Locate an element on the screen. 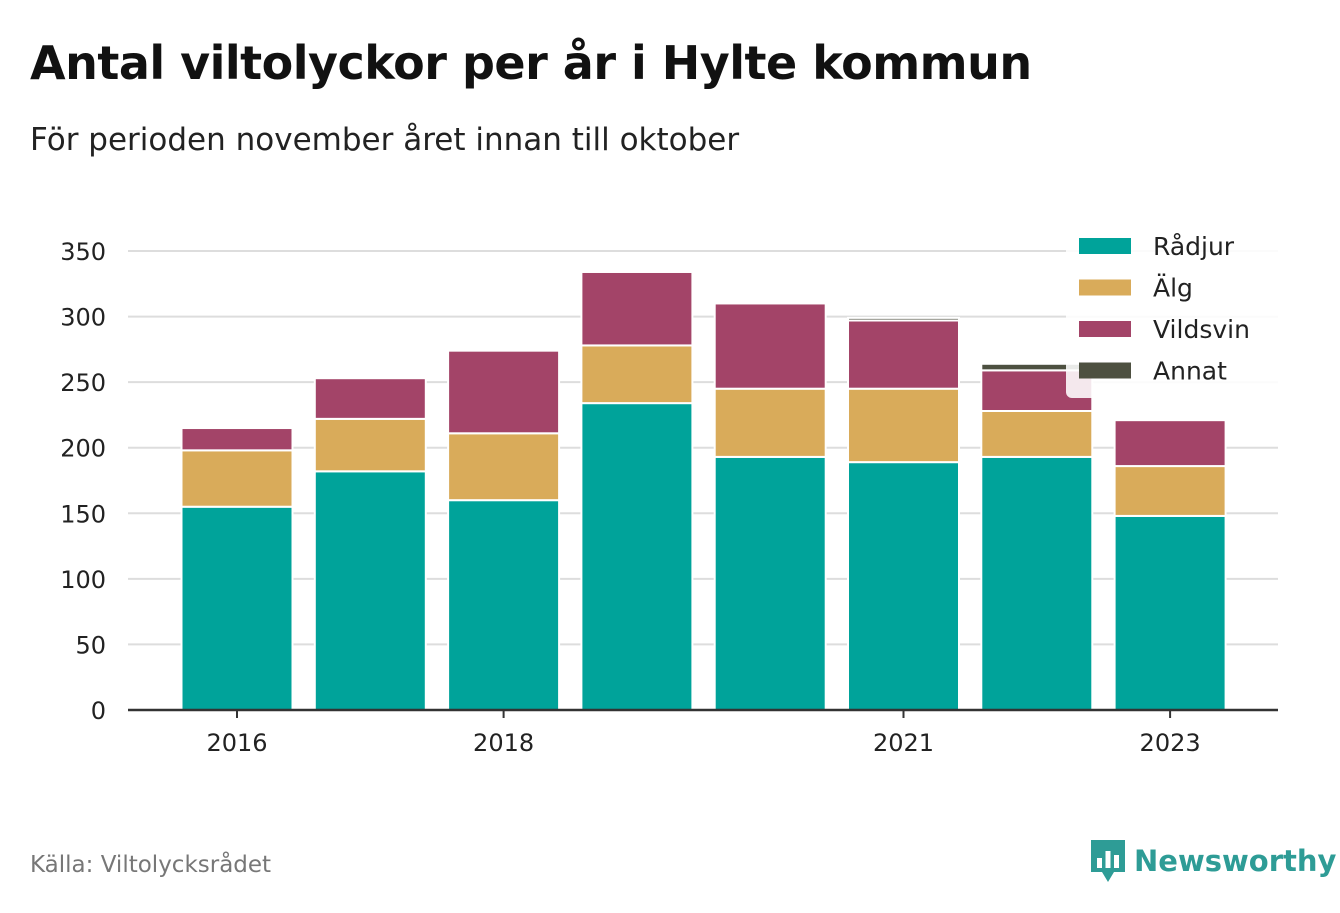 This screenshot has height=913, width=1340. y-tick-label: 200 is located at coordinates (83, 449).